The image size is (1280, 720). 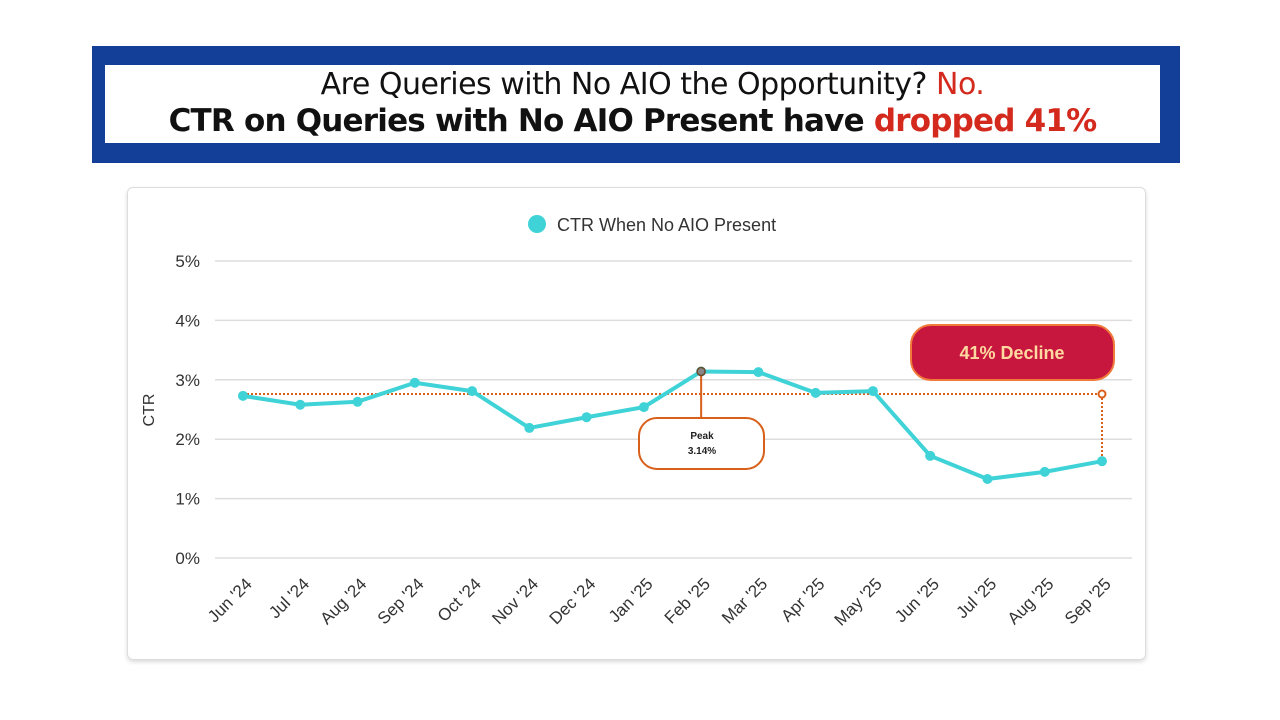 I want to click on peak-marker, so click(x=701, y=371).